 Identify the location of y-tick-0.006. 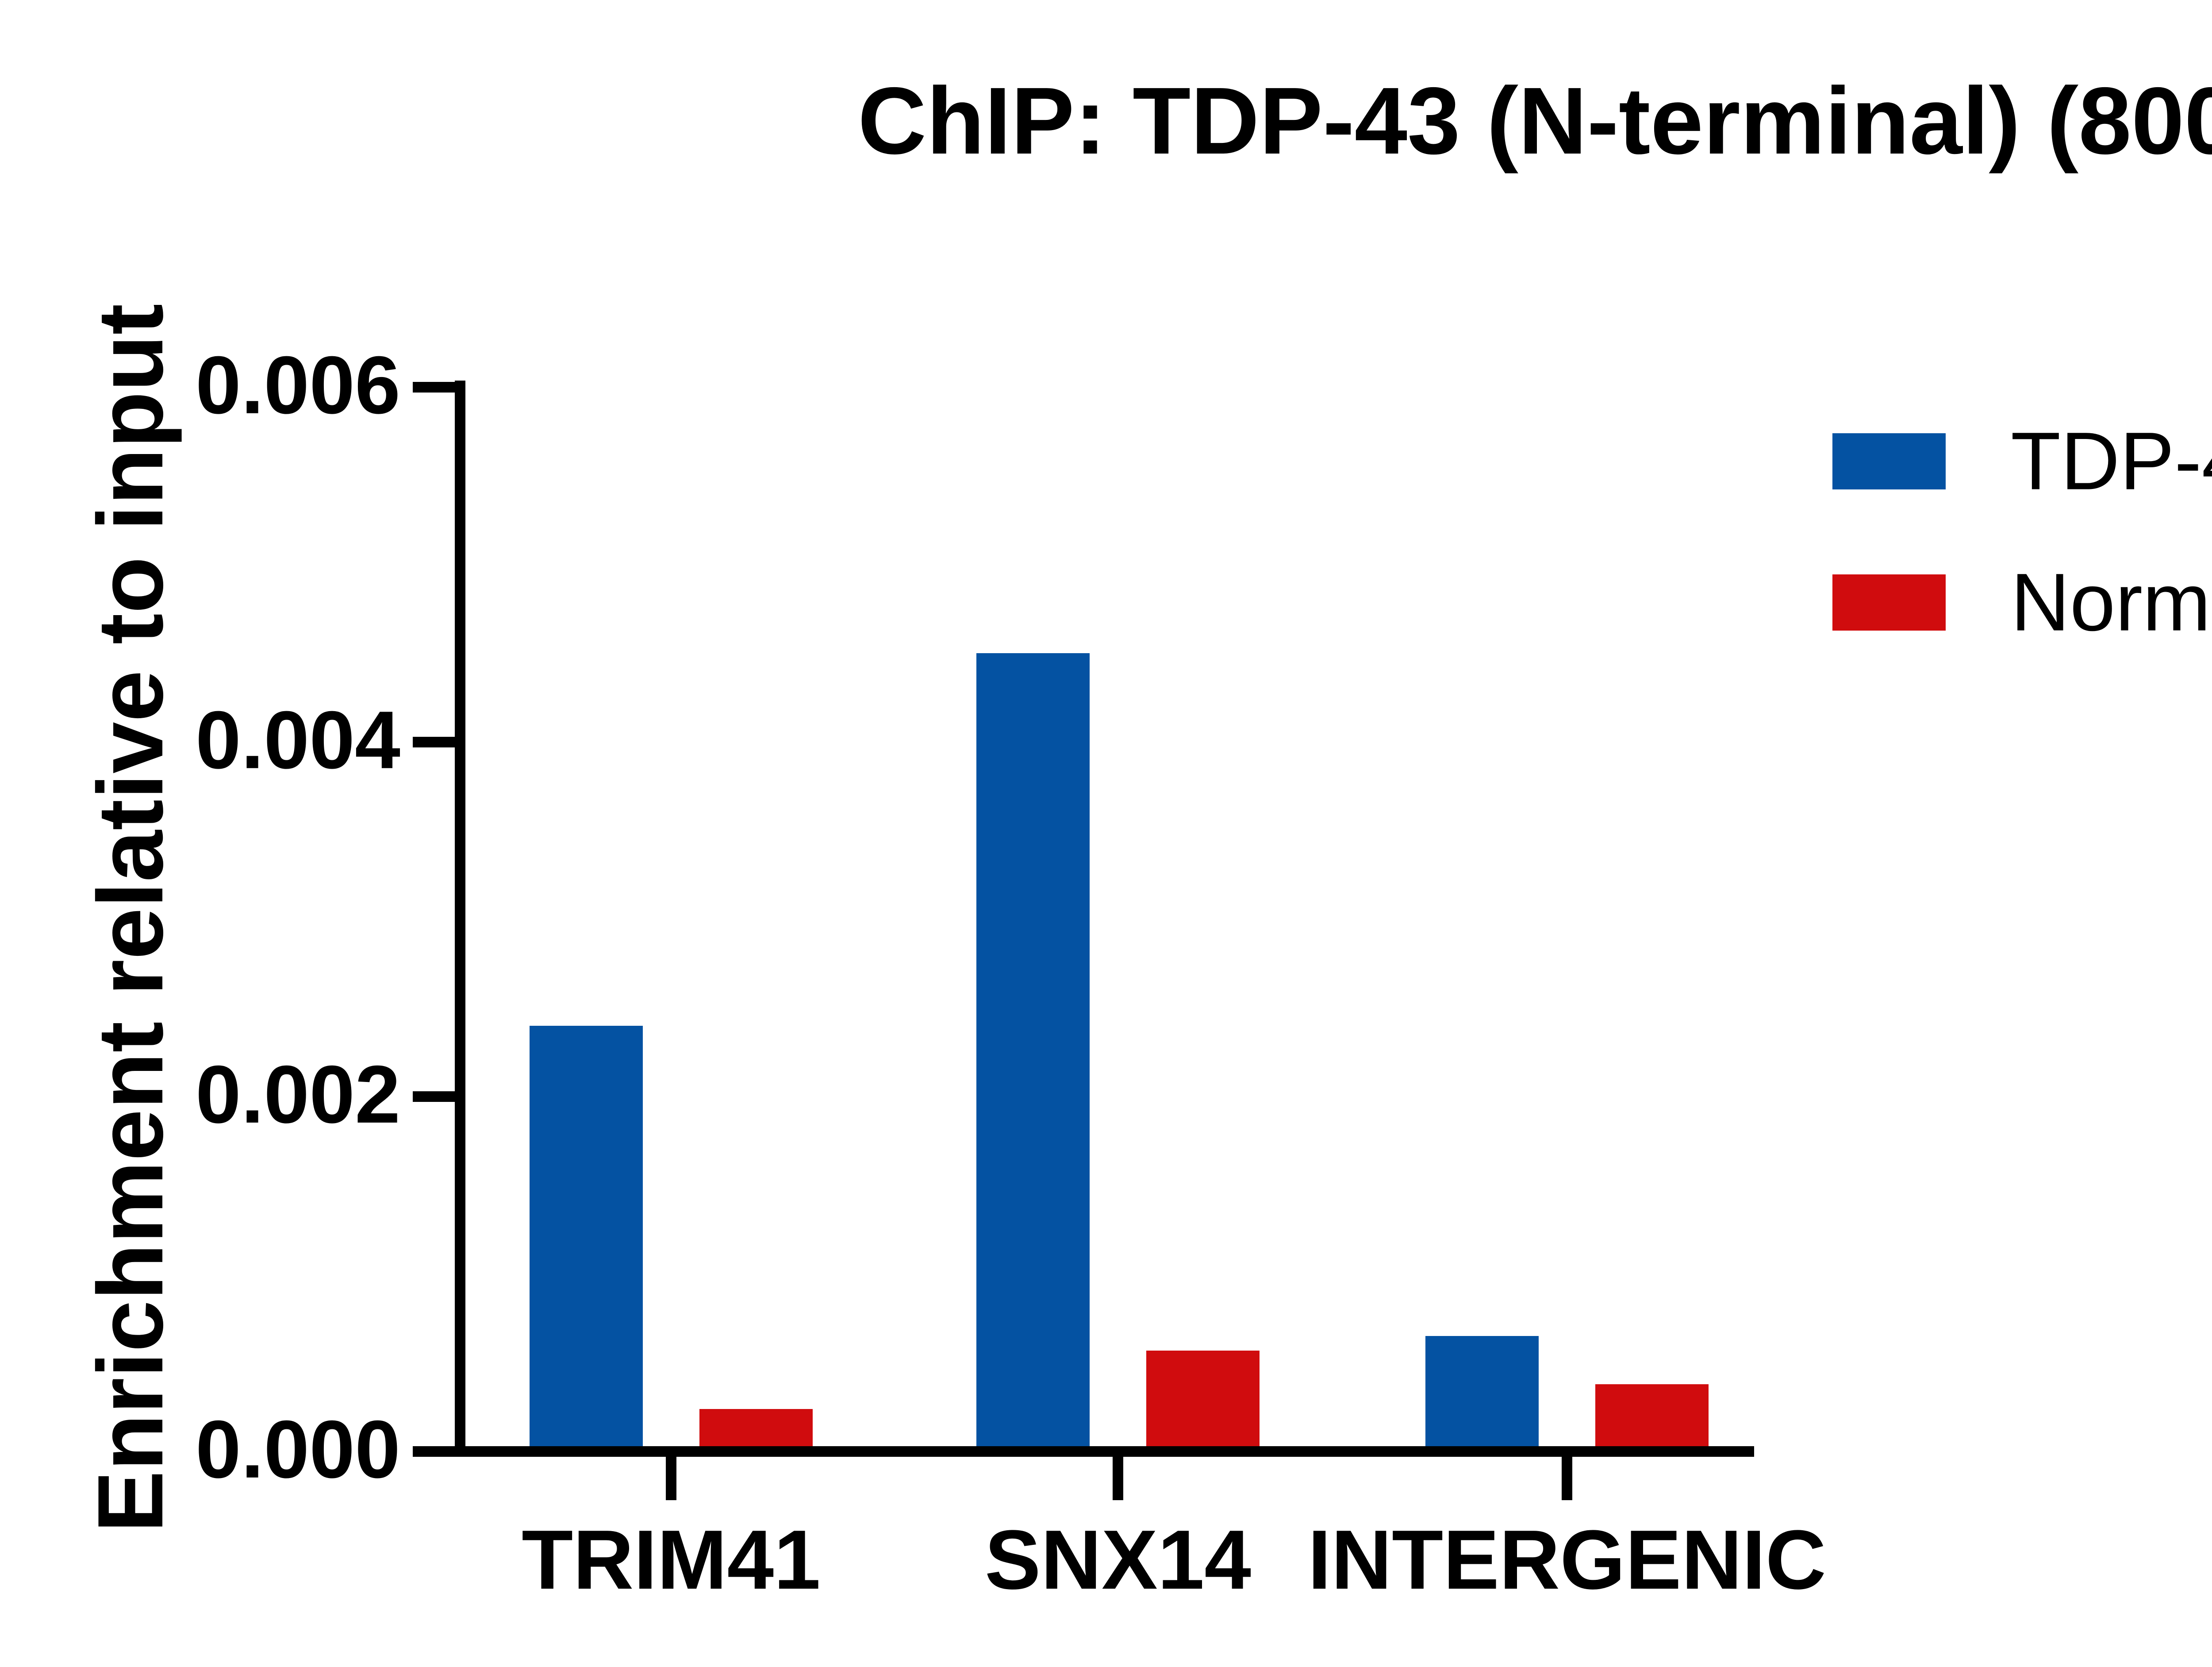
(434, 388).